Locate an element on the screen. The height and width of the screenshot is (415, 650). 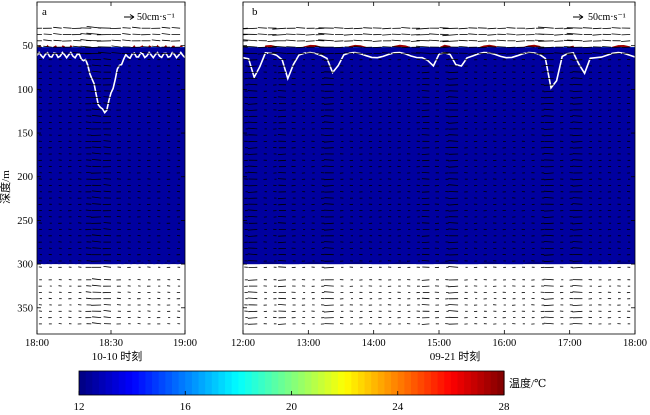
colorbar-tick-label: 24 is located at coordinates (398, 407).